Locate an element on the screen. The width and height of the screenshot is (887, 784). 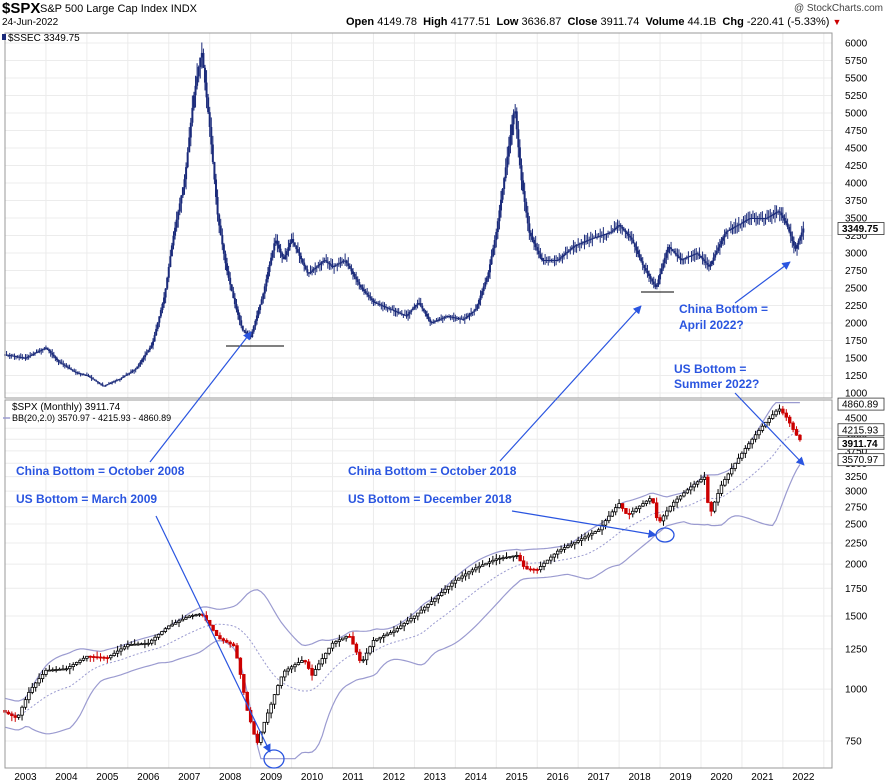
spx-y-tick-label: 1000 is located at coordinates (856, 690).